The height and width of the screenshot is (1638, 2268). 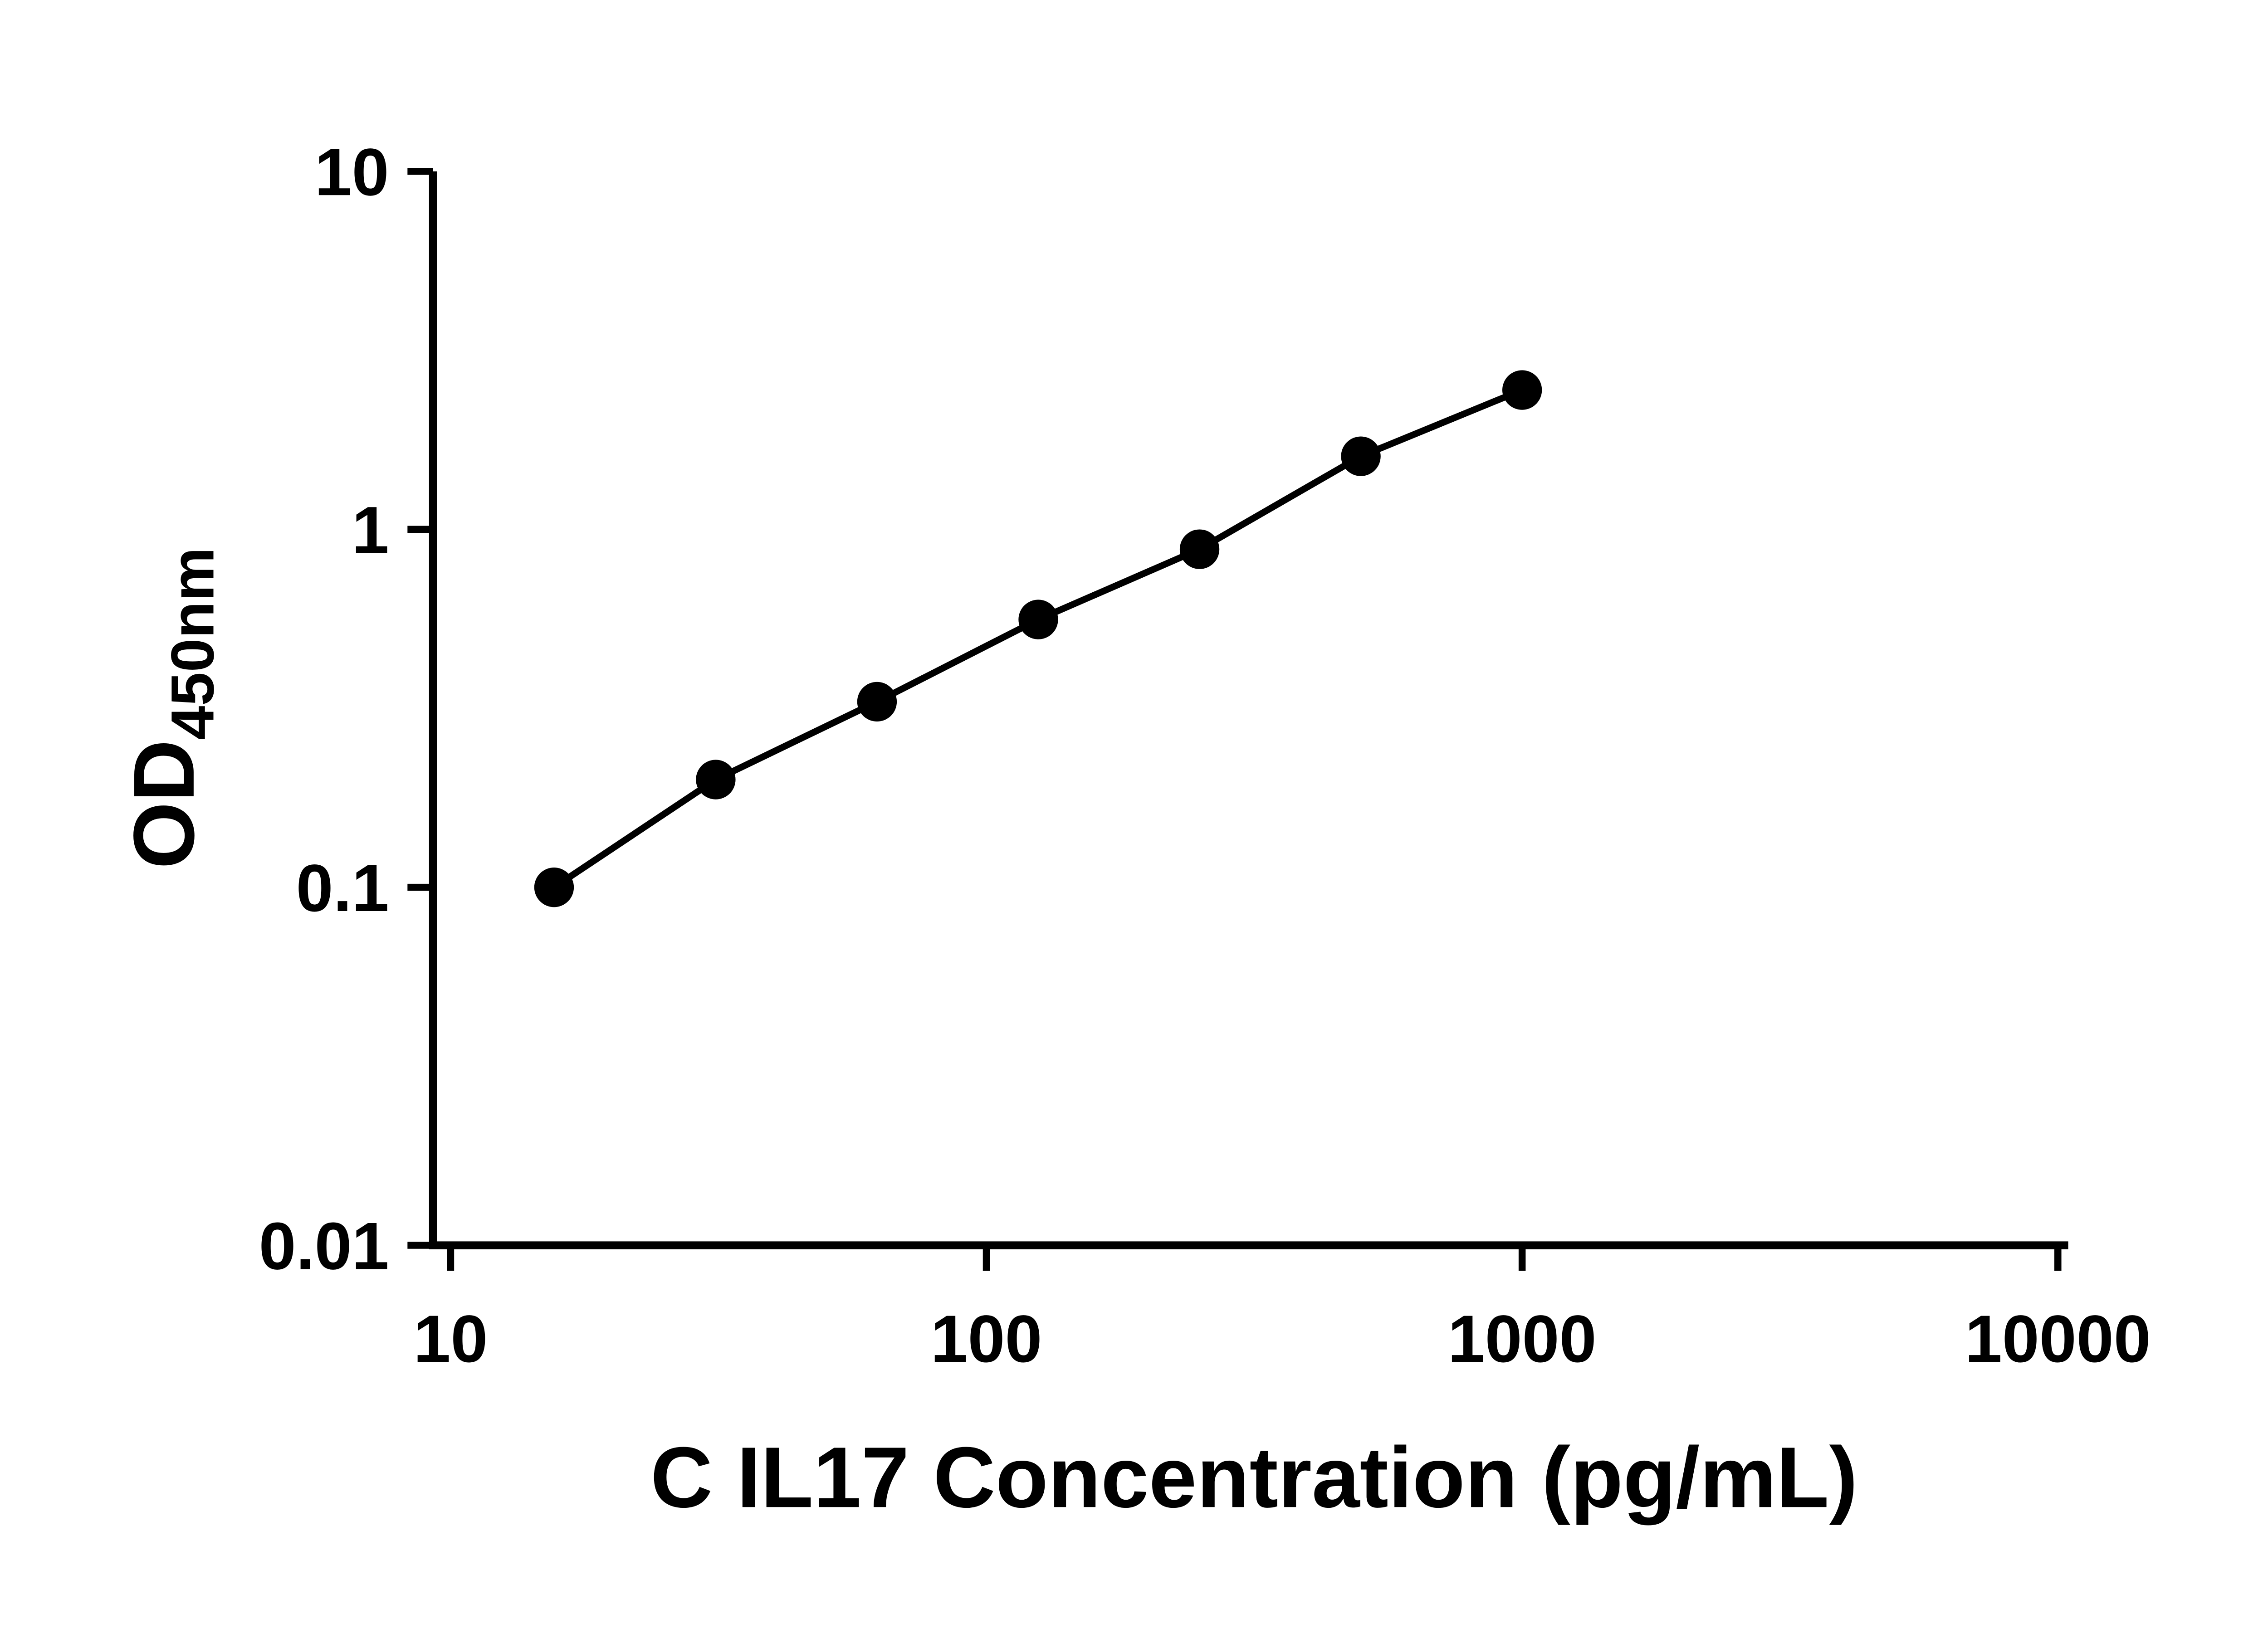 What do you see at coordinates (1523, 1339) in the screenshot?
I see `x-tick-label: 1000` at bounding box center [1523, 1339].